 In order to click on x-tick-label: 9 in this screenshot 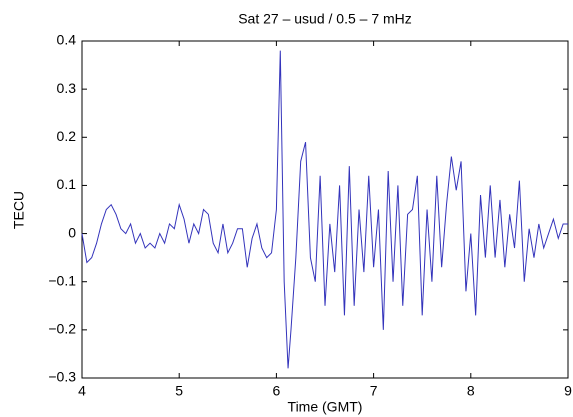, I will do `click(568, 391)`.